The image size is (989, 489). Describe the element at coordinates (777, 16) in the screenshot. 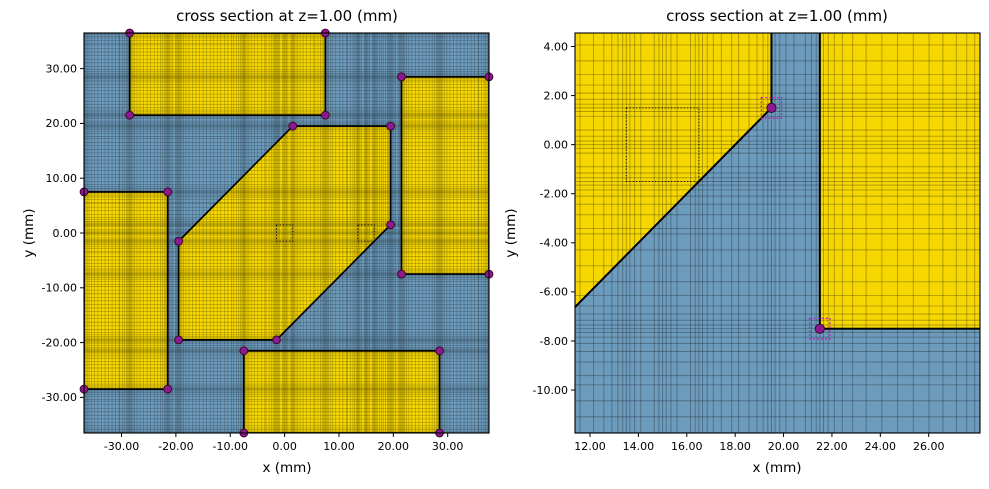

I see `plot-title-right: cross section at z=1.00 (mm)` at that location.